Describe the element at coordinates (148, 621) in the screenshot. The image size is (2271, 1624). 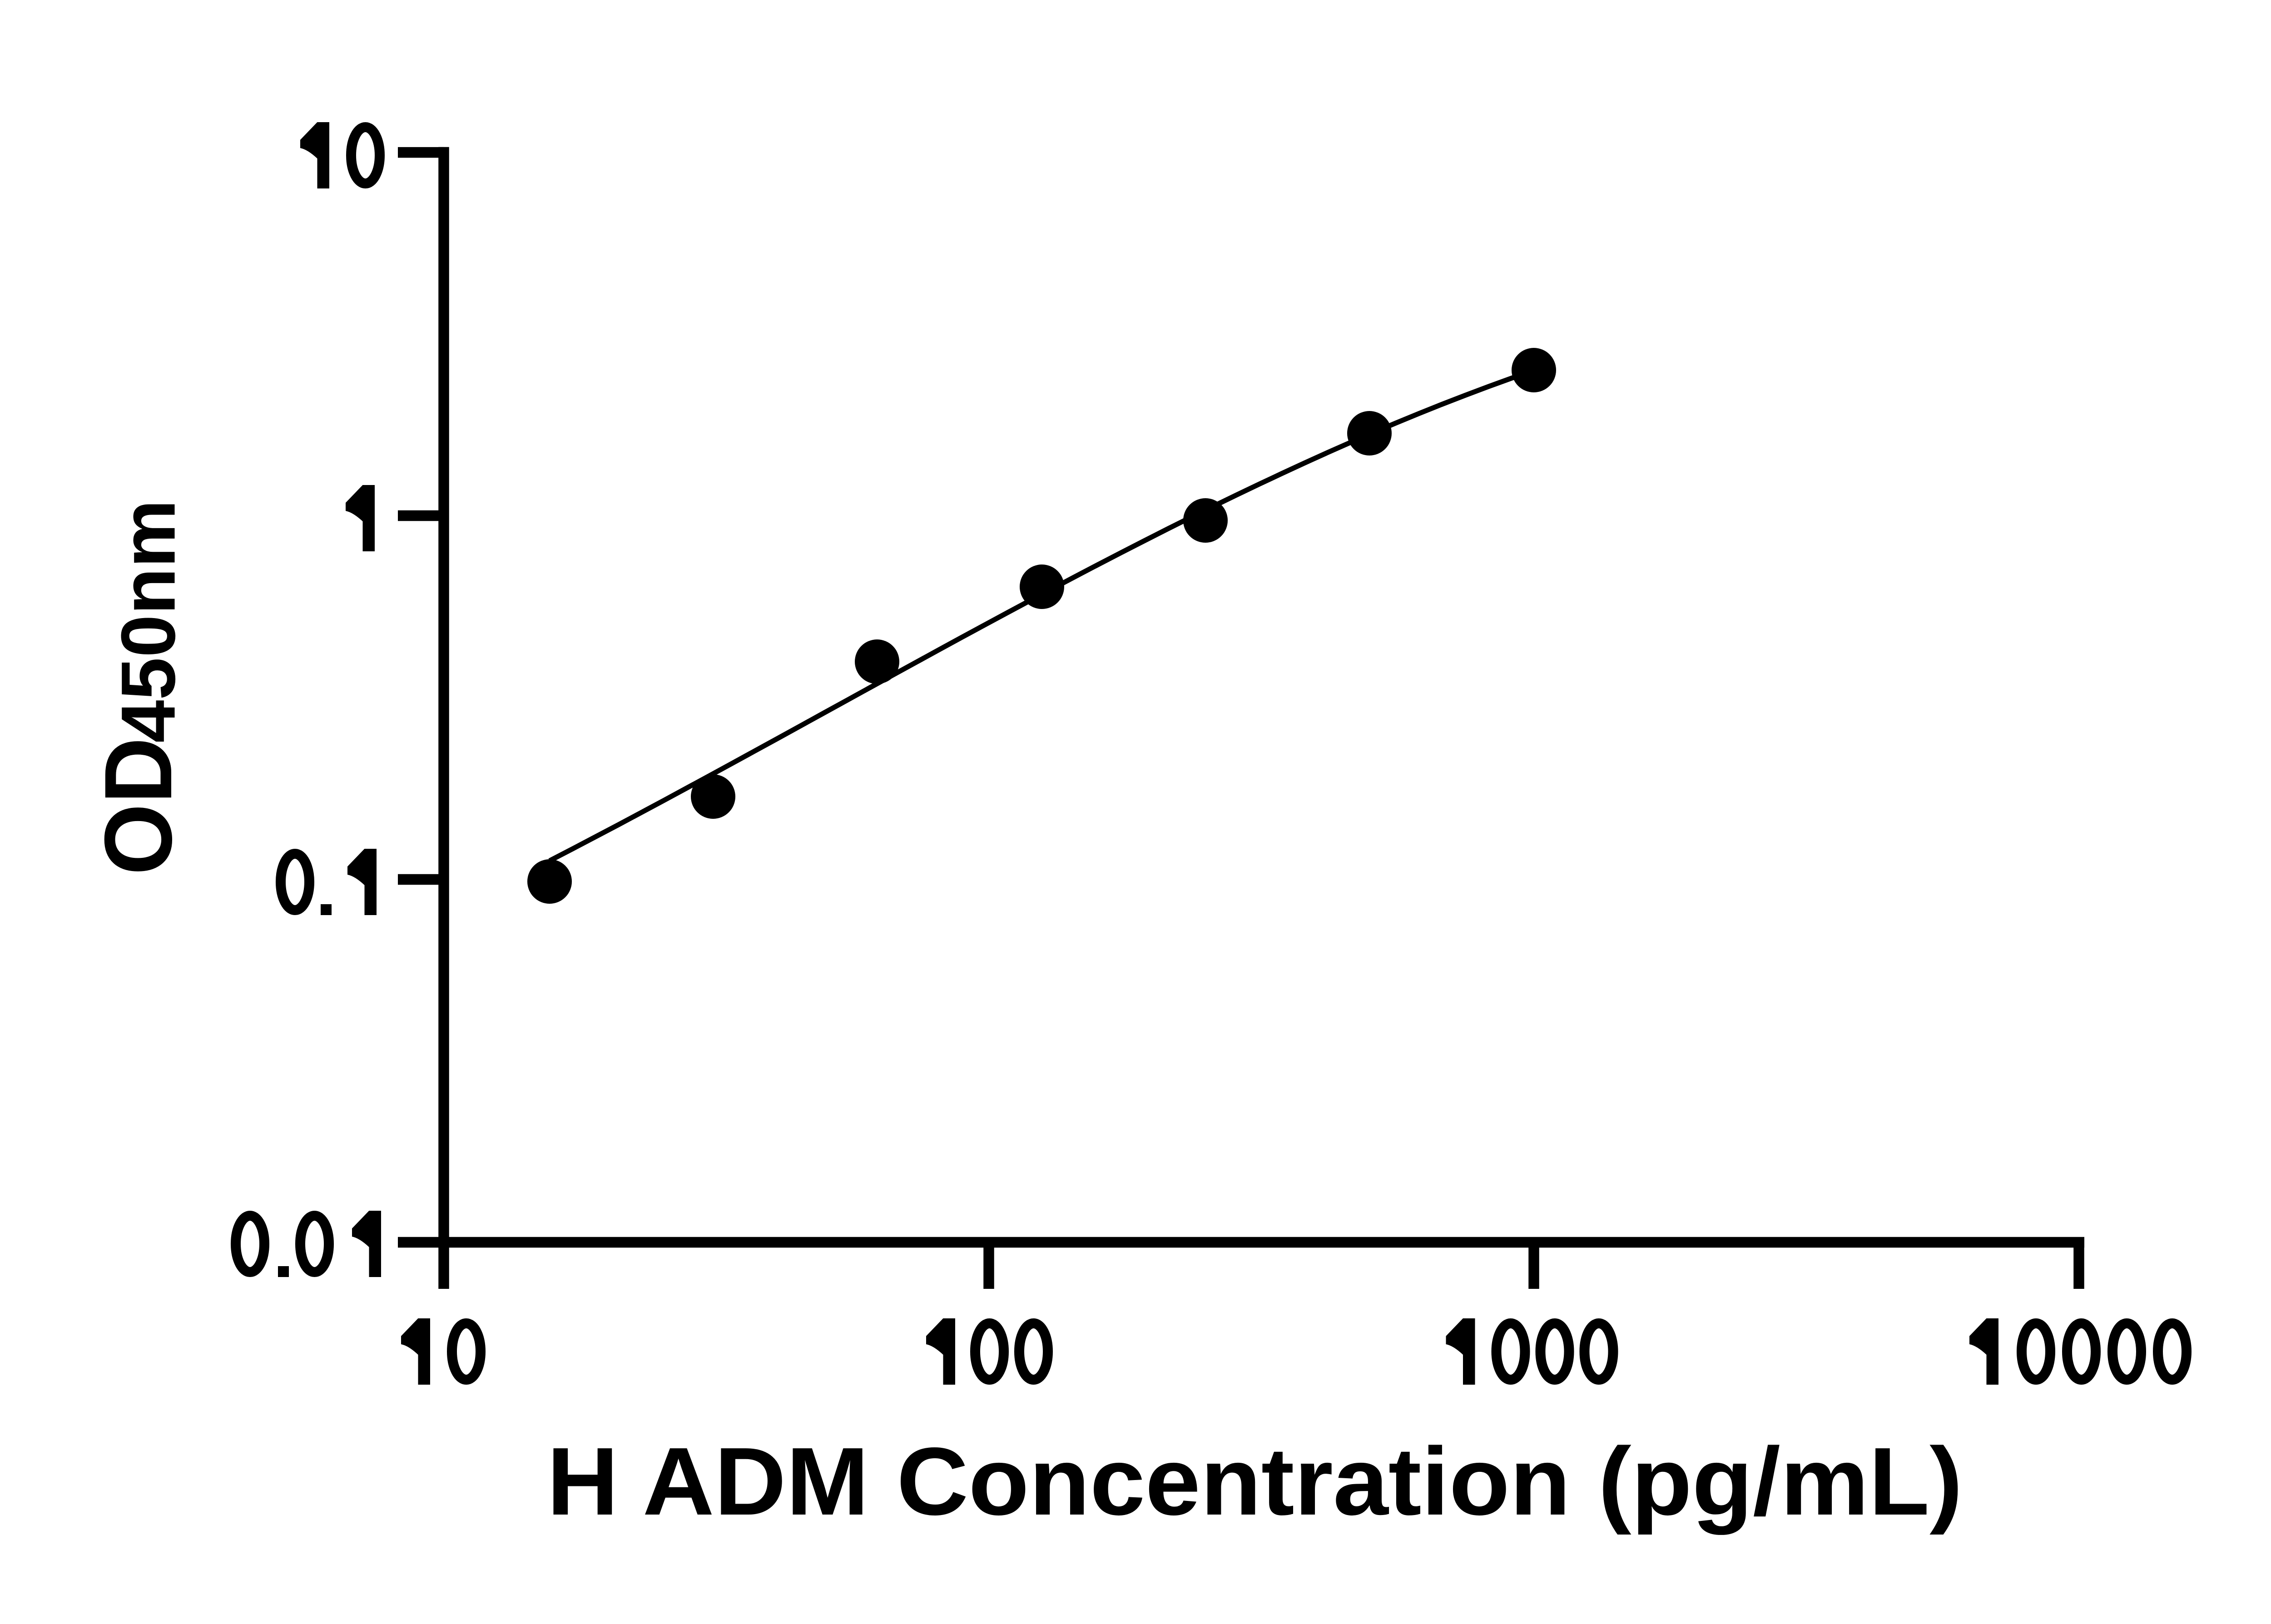
I see `svg-text: 450nm` at that location.